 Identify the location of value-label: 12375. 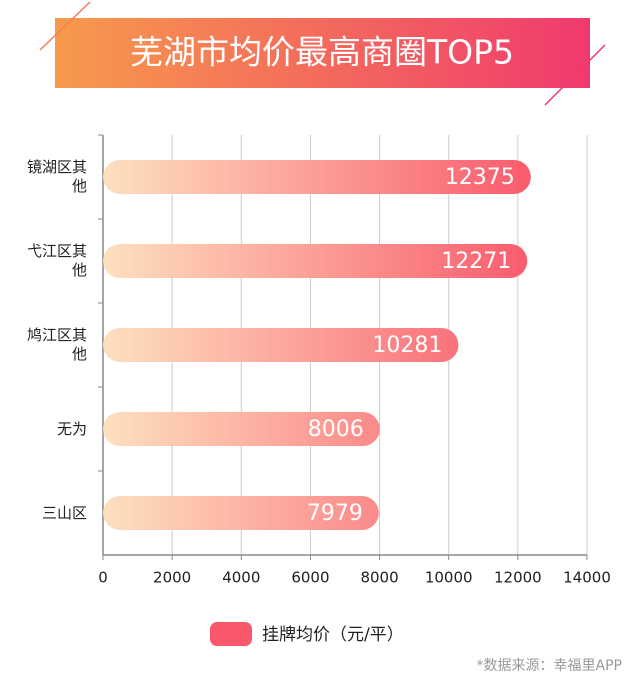
(480, 177).